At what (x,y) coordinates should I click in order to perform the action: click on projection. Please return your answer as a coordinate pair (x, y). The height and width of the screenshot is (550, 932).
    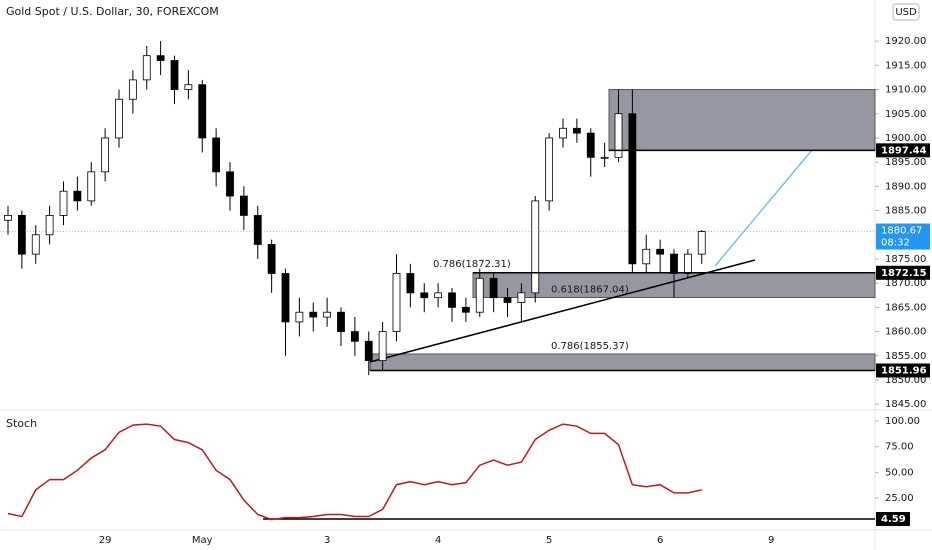
    Looking at the image, I should click on (763, 208).